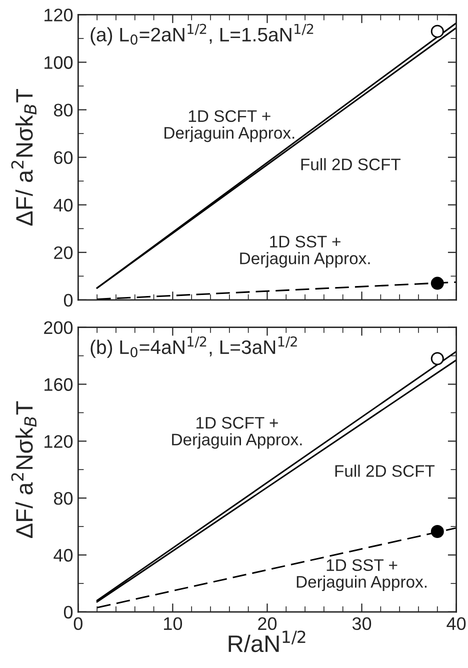 The image size is (468, 668). I want to click on x-tick-label: 40, so click(456, 623).